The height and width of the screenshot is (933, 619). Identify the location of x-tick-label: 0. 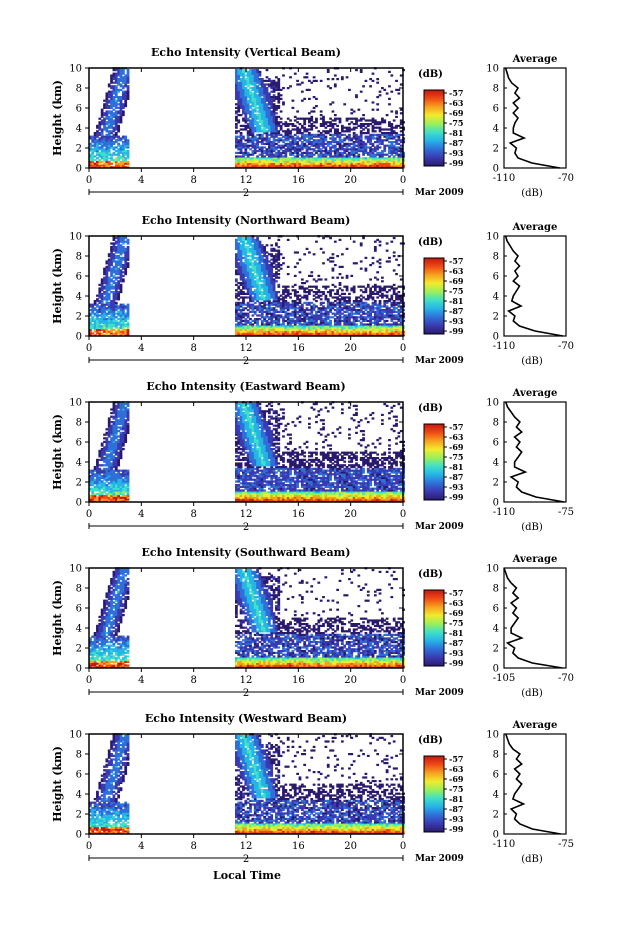
(89, 180).